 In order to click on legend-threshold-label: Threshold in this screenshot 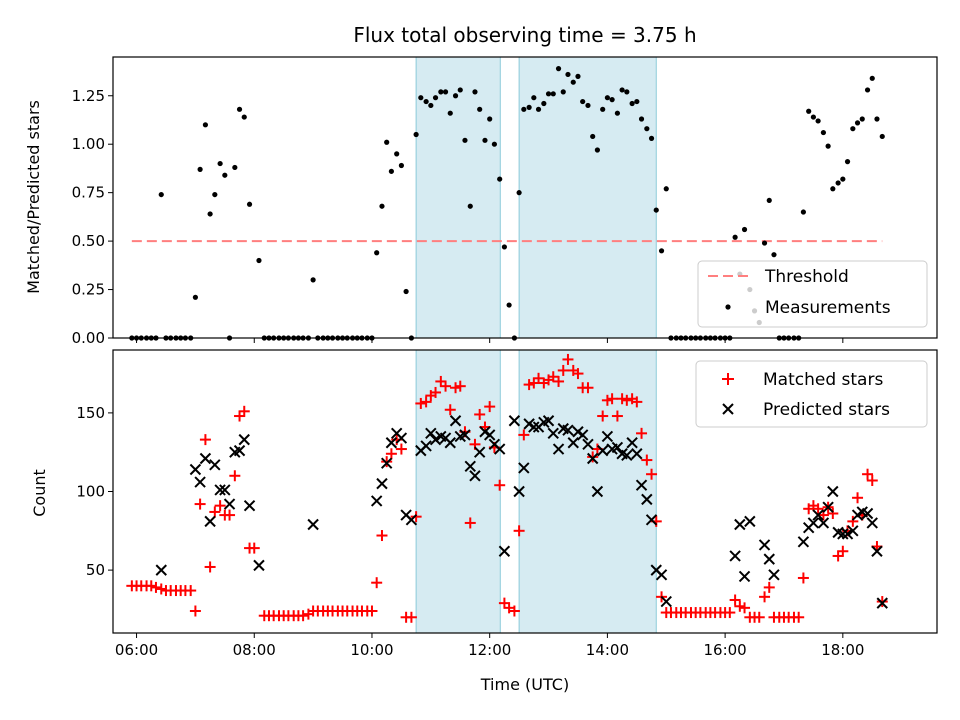, I will do `click(806, 277)`.